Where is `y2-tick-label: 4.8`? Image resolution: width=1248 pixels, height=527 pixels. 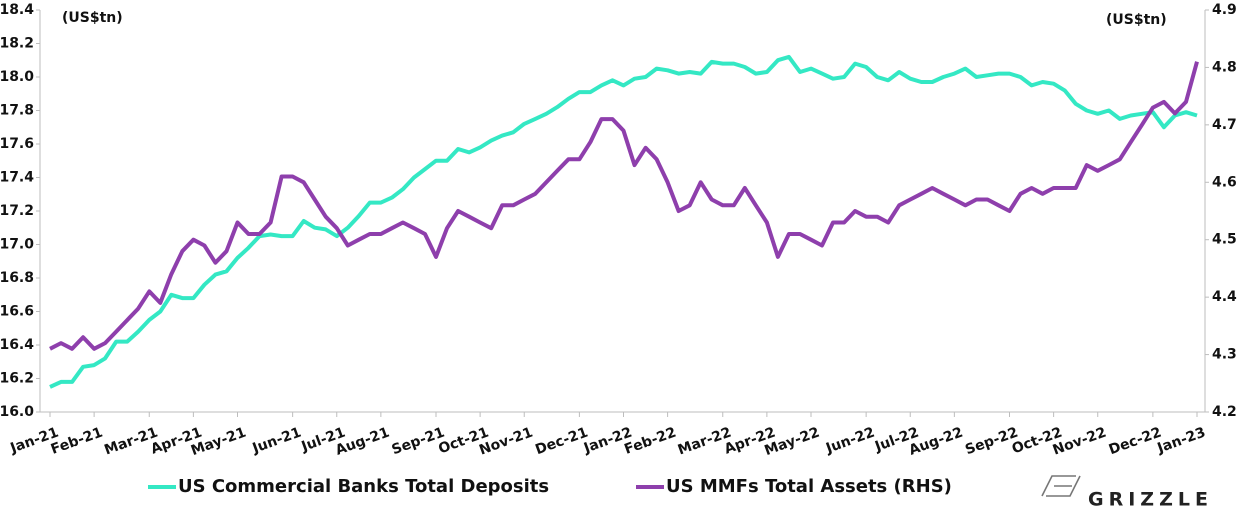
y2-tick-label: 4.8 is located at coordinates (1224, 67).